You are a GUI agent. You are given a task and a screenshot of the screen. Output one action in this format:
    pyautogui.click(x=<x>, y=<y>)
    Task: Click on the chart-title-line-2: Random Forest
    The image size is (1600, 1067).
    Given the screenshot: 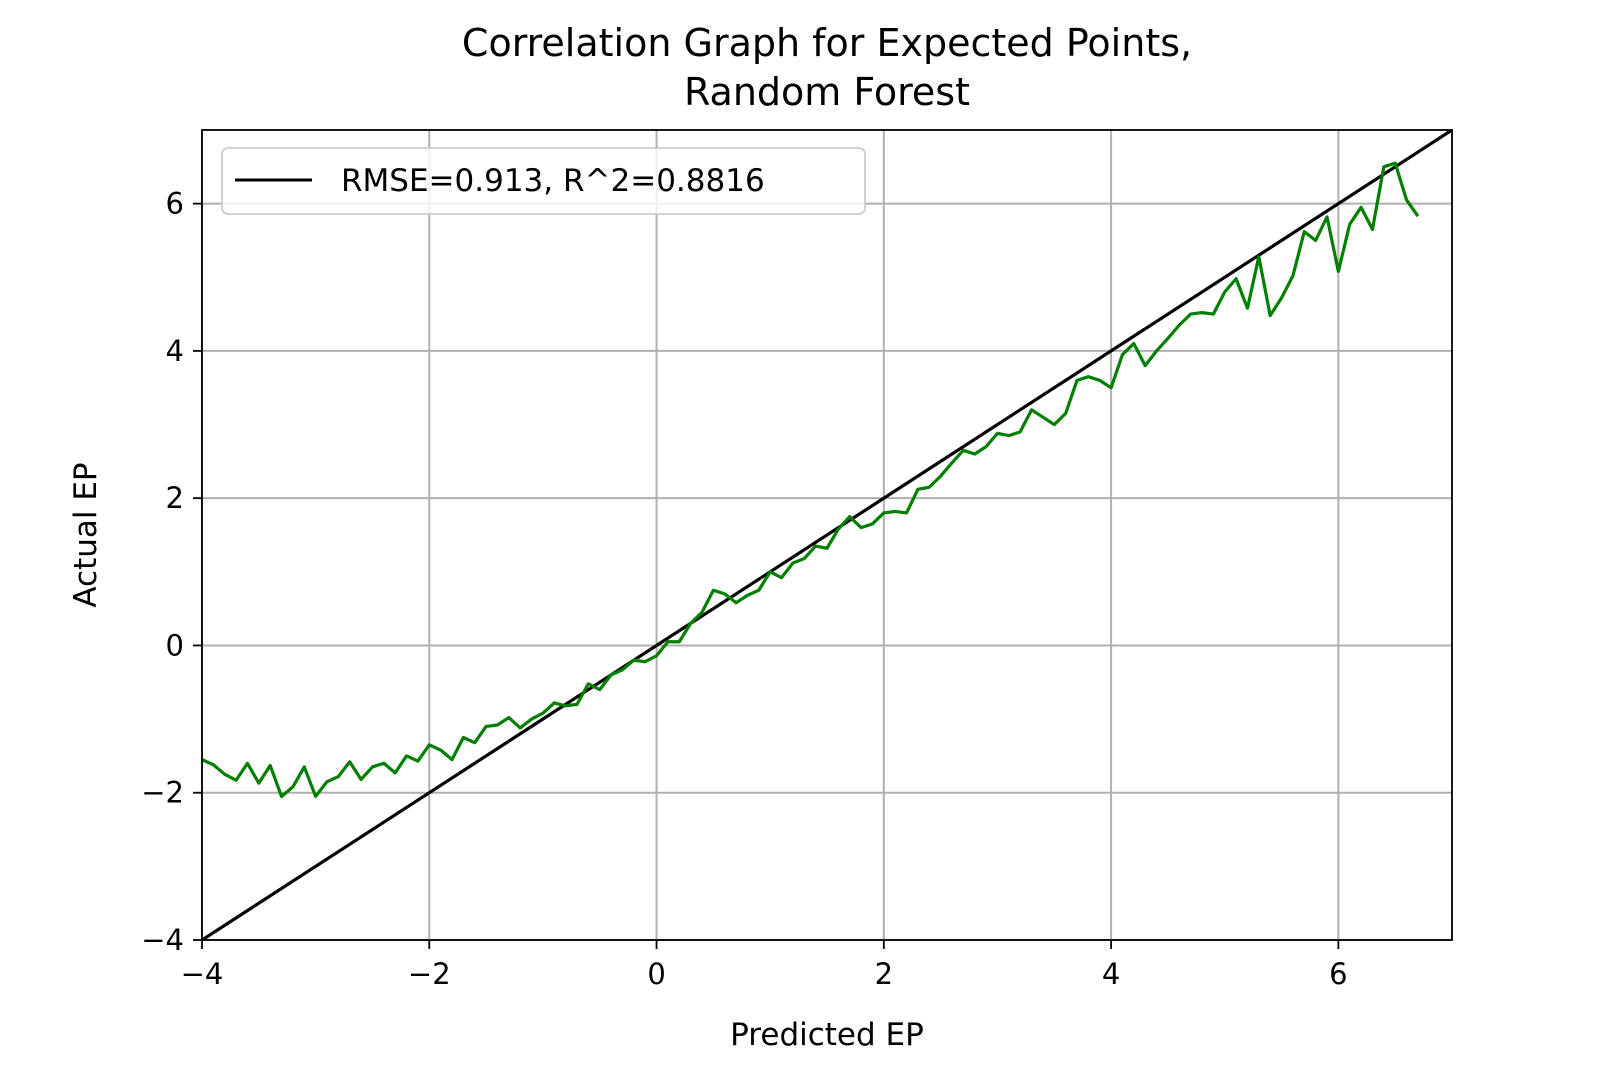 What is the action you would take?
    pyautogui.click(x=827, y=92)
    